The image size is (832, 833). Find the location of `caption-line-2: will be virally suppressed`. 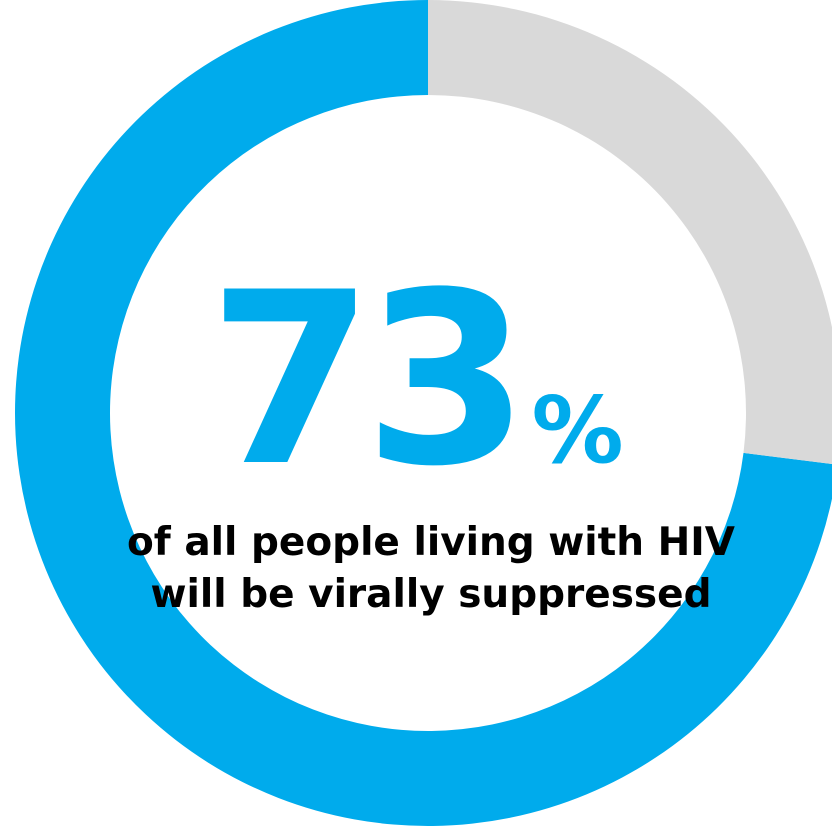

caption-line-2: will be virally suppressed is located at coordinates (431, 594).